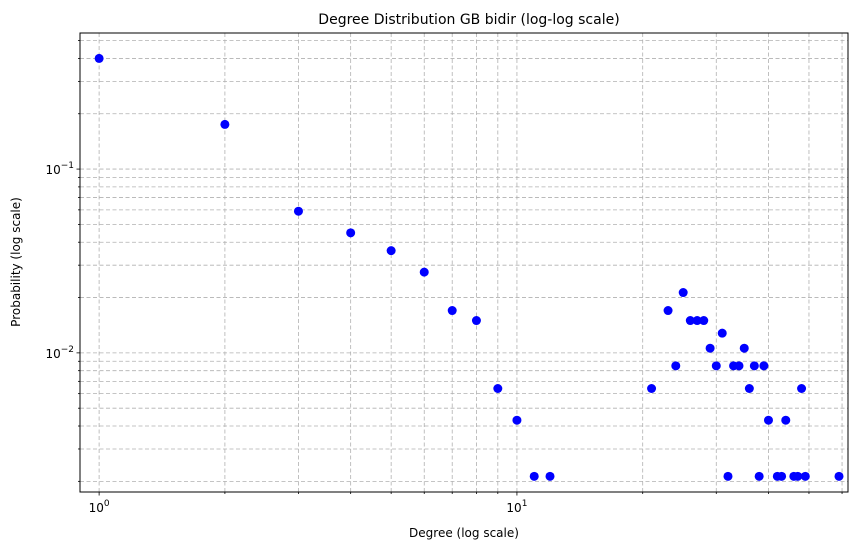 This screenshot has width=857, height=552. Describe the element at coordinates (516, 507) in the screenshot. I see `x-tick-label: 10¹` at that location.